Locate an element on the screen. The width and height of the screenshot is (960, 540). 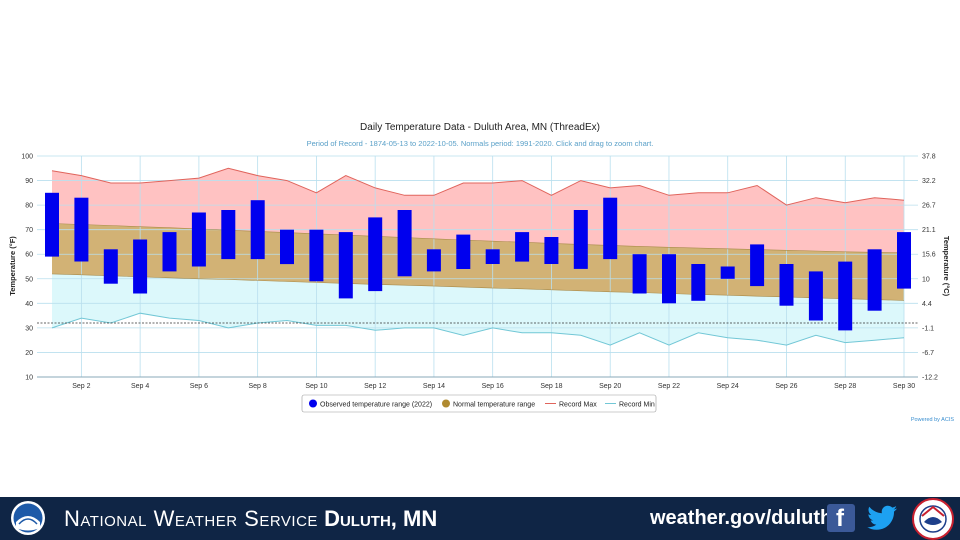
record-max-line is located at coordinates (478, 186).